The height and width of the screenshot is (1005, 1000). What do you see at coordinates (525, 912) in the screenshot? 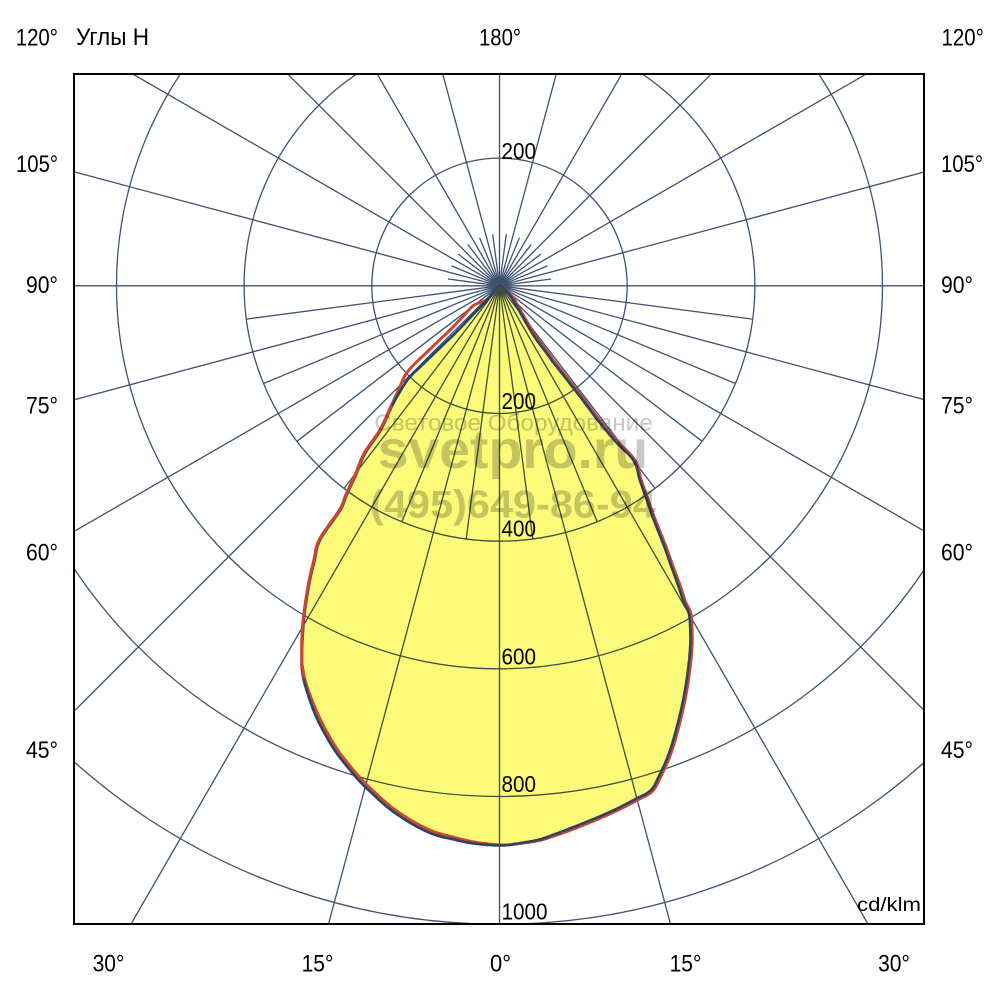
I see `svg-text: 1000` at bounding box center [525, 912].